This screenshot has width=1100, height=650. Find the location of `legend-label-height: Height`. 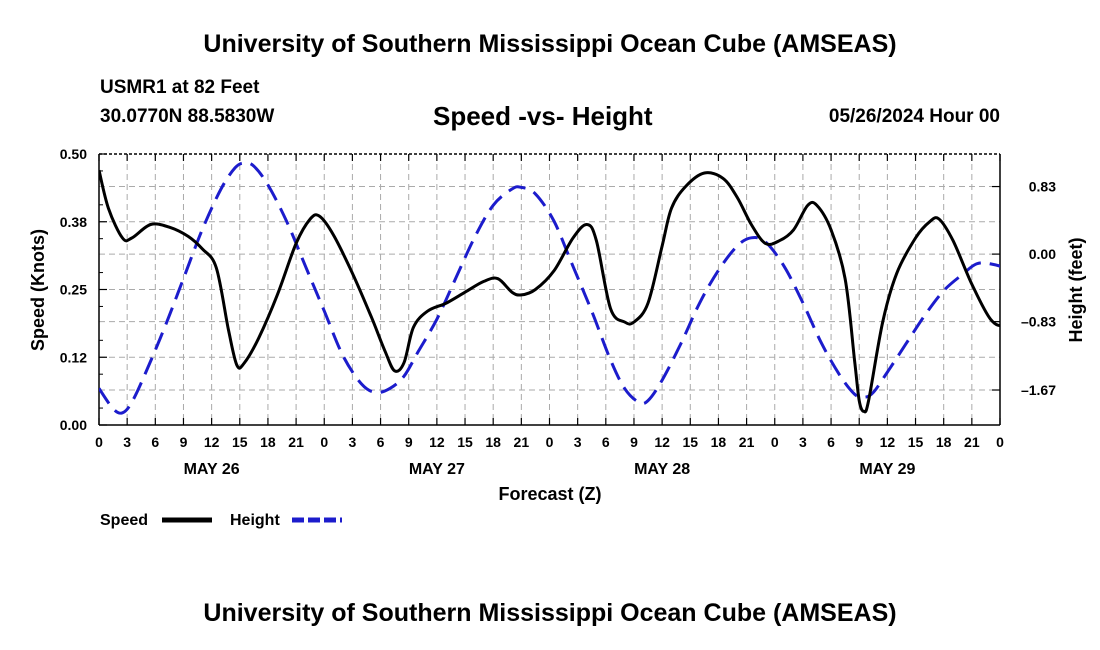

legend-label-height: Height is located at coordinates (255, 520).